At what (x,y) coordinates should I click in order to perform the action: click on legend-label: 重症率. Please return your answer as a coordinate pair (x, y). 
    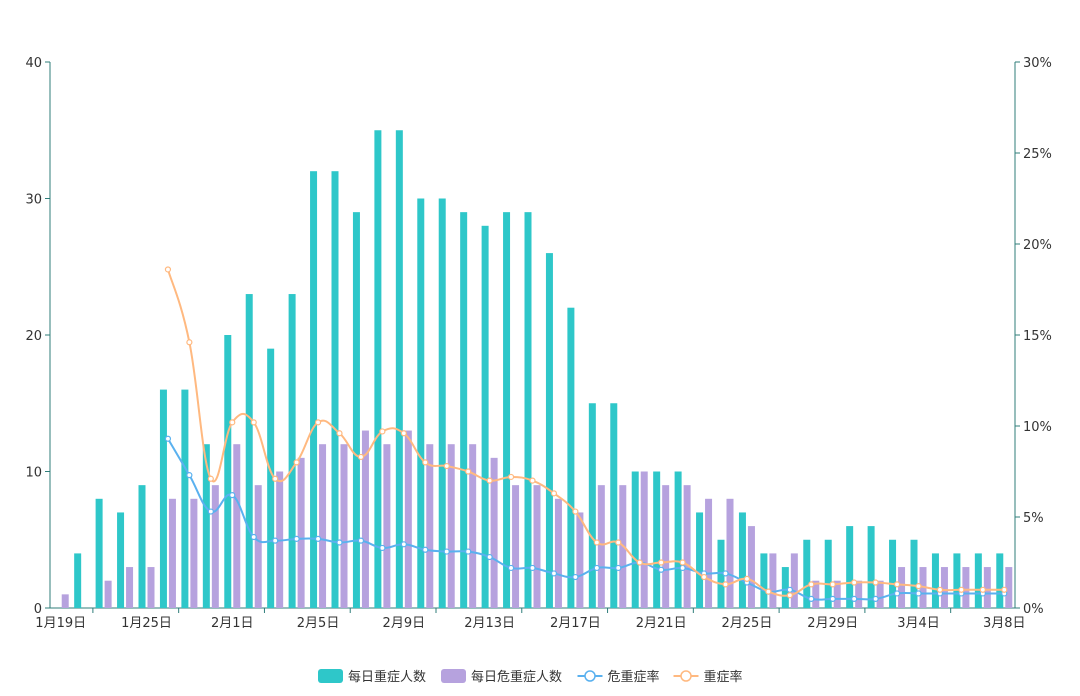
    Looking at the image, I should click on (723, 677).